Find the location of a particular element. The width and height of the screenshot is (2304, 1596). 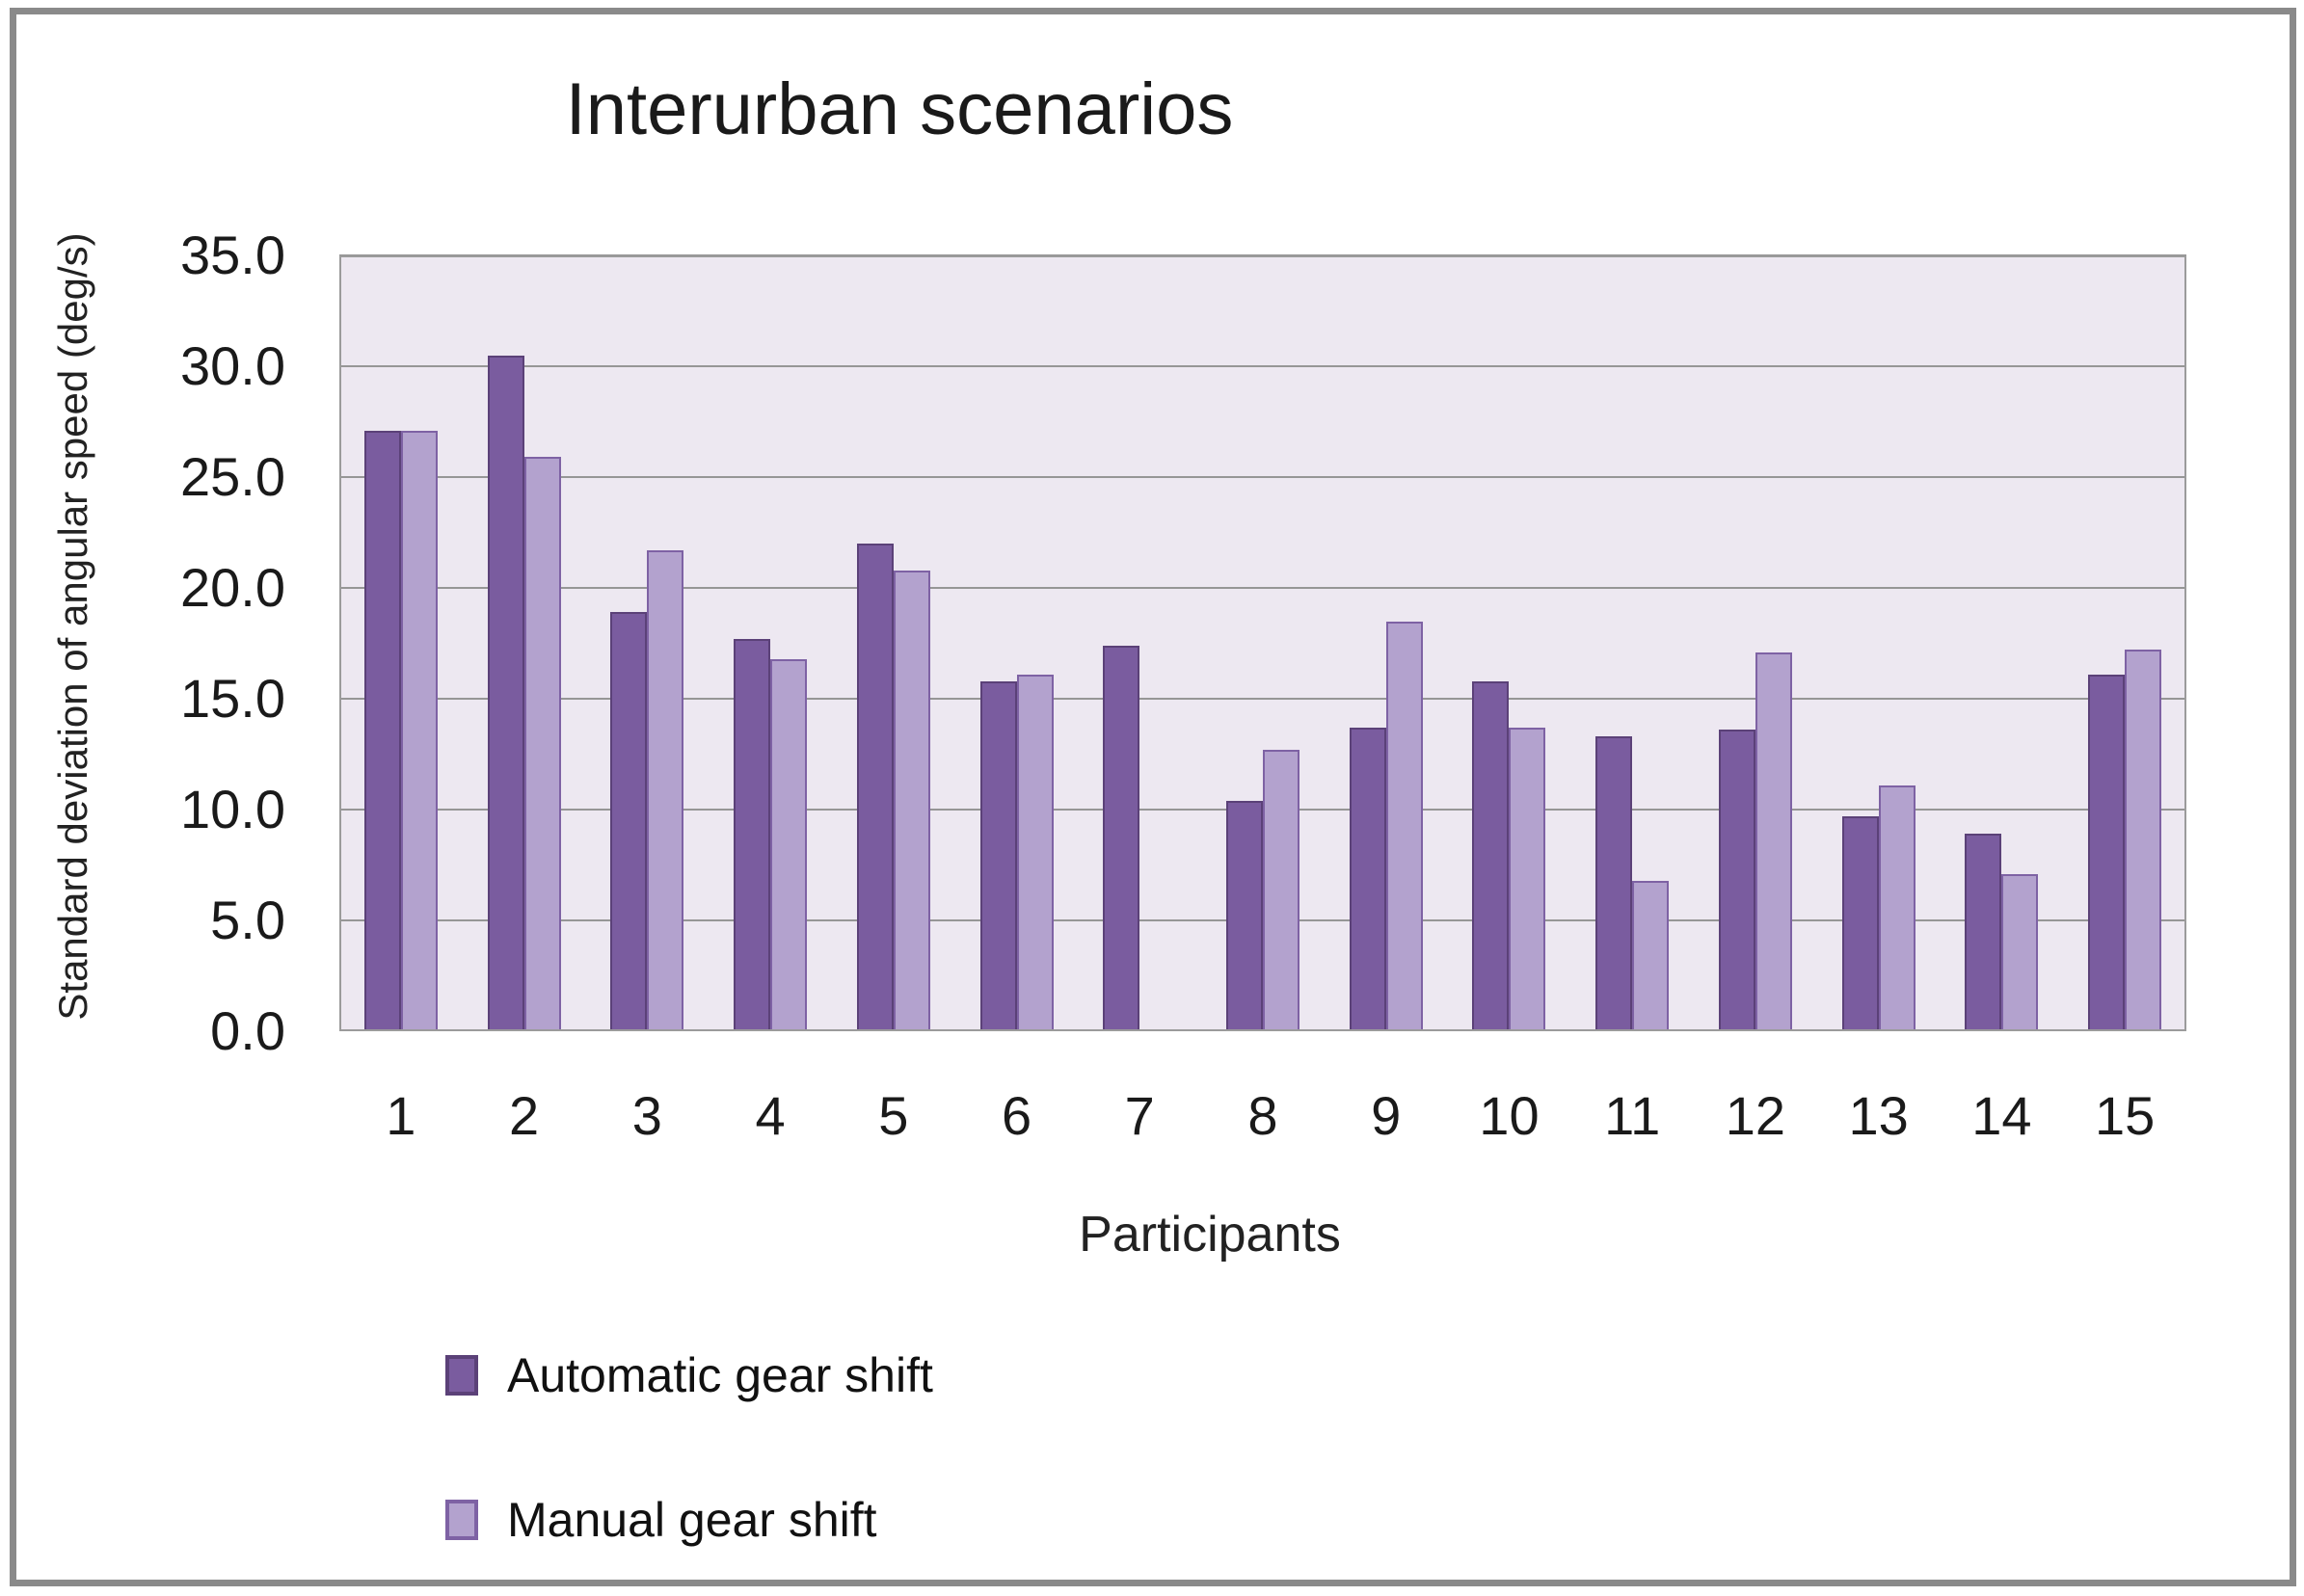

x-tick-label: 15 is located at coordinates (2125, 1115).